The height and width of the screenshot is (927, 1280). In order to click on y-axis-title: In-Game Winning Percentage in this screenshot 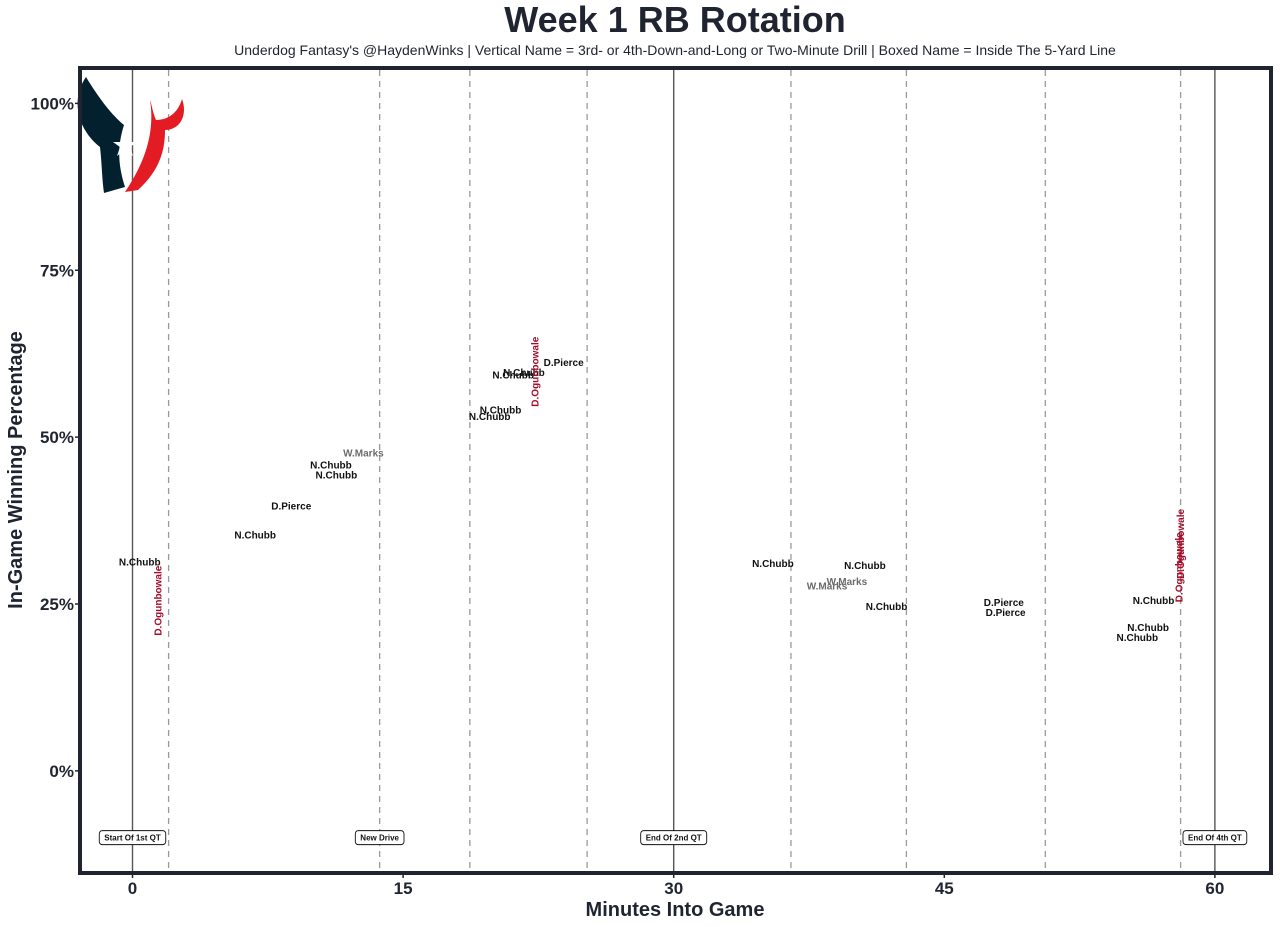, I will do `click(16, 470)`.